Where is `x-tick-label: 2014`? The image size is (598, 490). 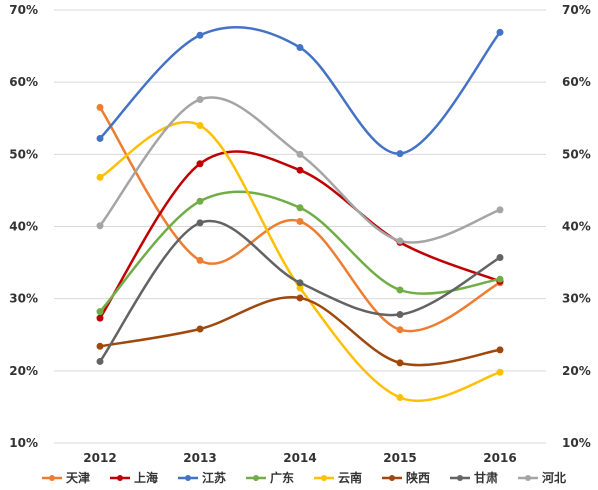 x-tick-label: 2014 is located at coordinates (299, 458).